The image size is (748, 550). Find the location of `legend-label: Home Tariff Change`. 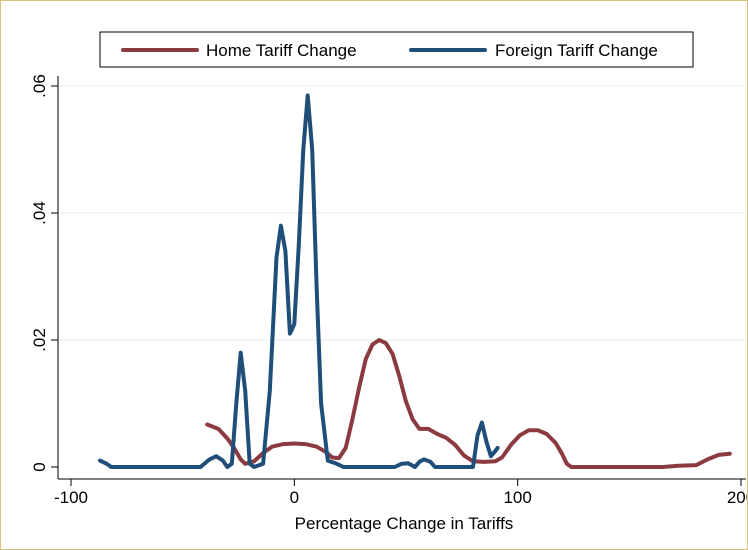

legend-label: Home Tariff Change is located at coordinates (281, 50).